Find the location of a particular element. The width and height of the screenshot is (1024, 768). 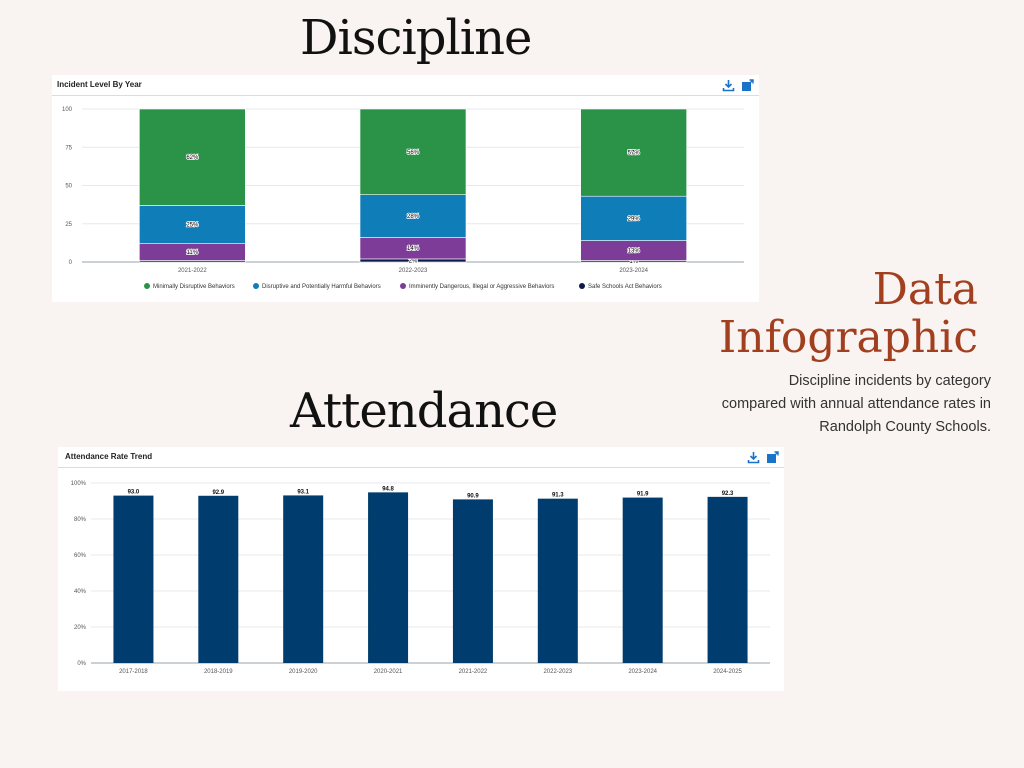

data-label: 92.9 is located at coordinates (218, 493).